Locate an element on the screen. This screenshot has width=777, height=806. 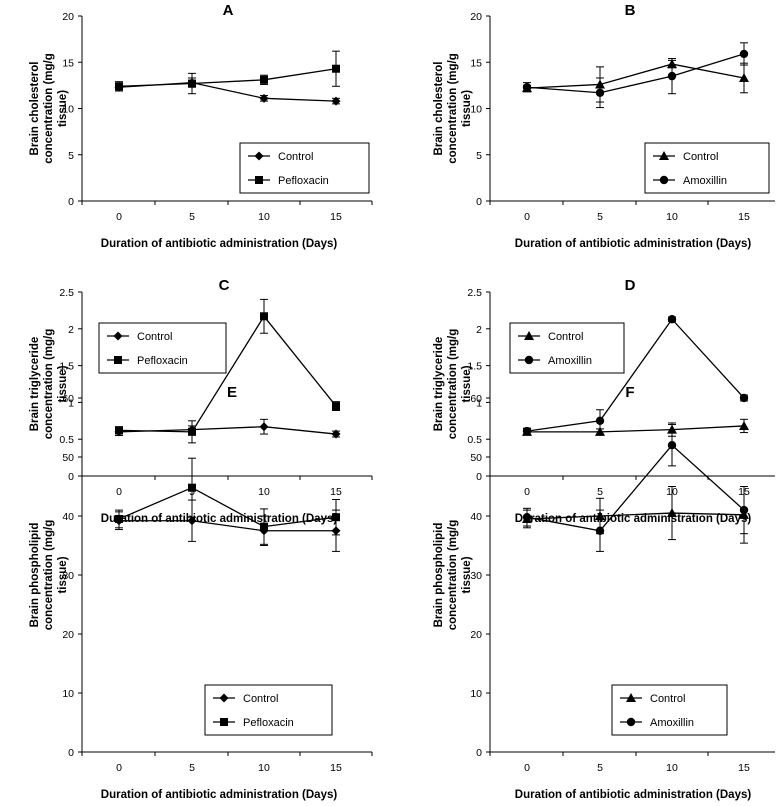
y-tick-label: 15 is located at coordinates (68, 63).